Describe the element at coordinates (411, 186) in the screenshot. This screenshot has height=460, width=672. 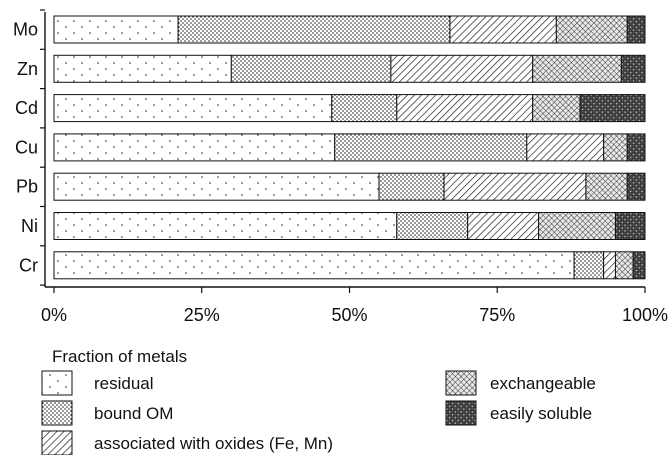
I see `bar-segment-pb-dense-dots` at that location.